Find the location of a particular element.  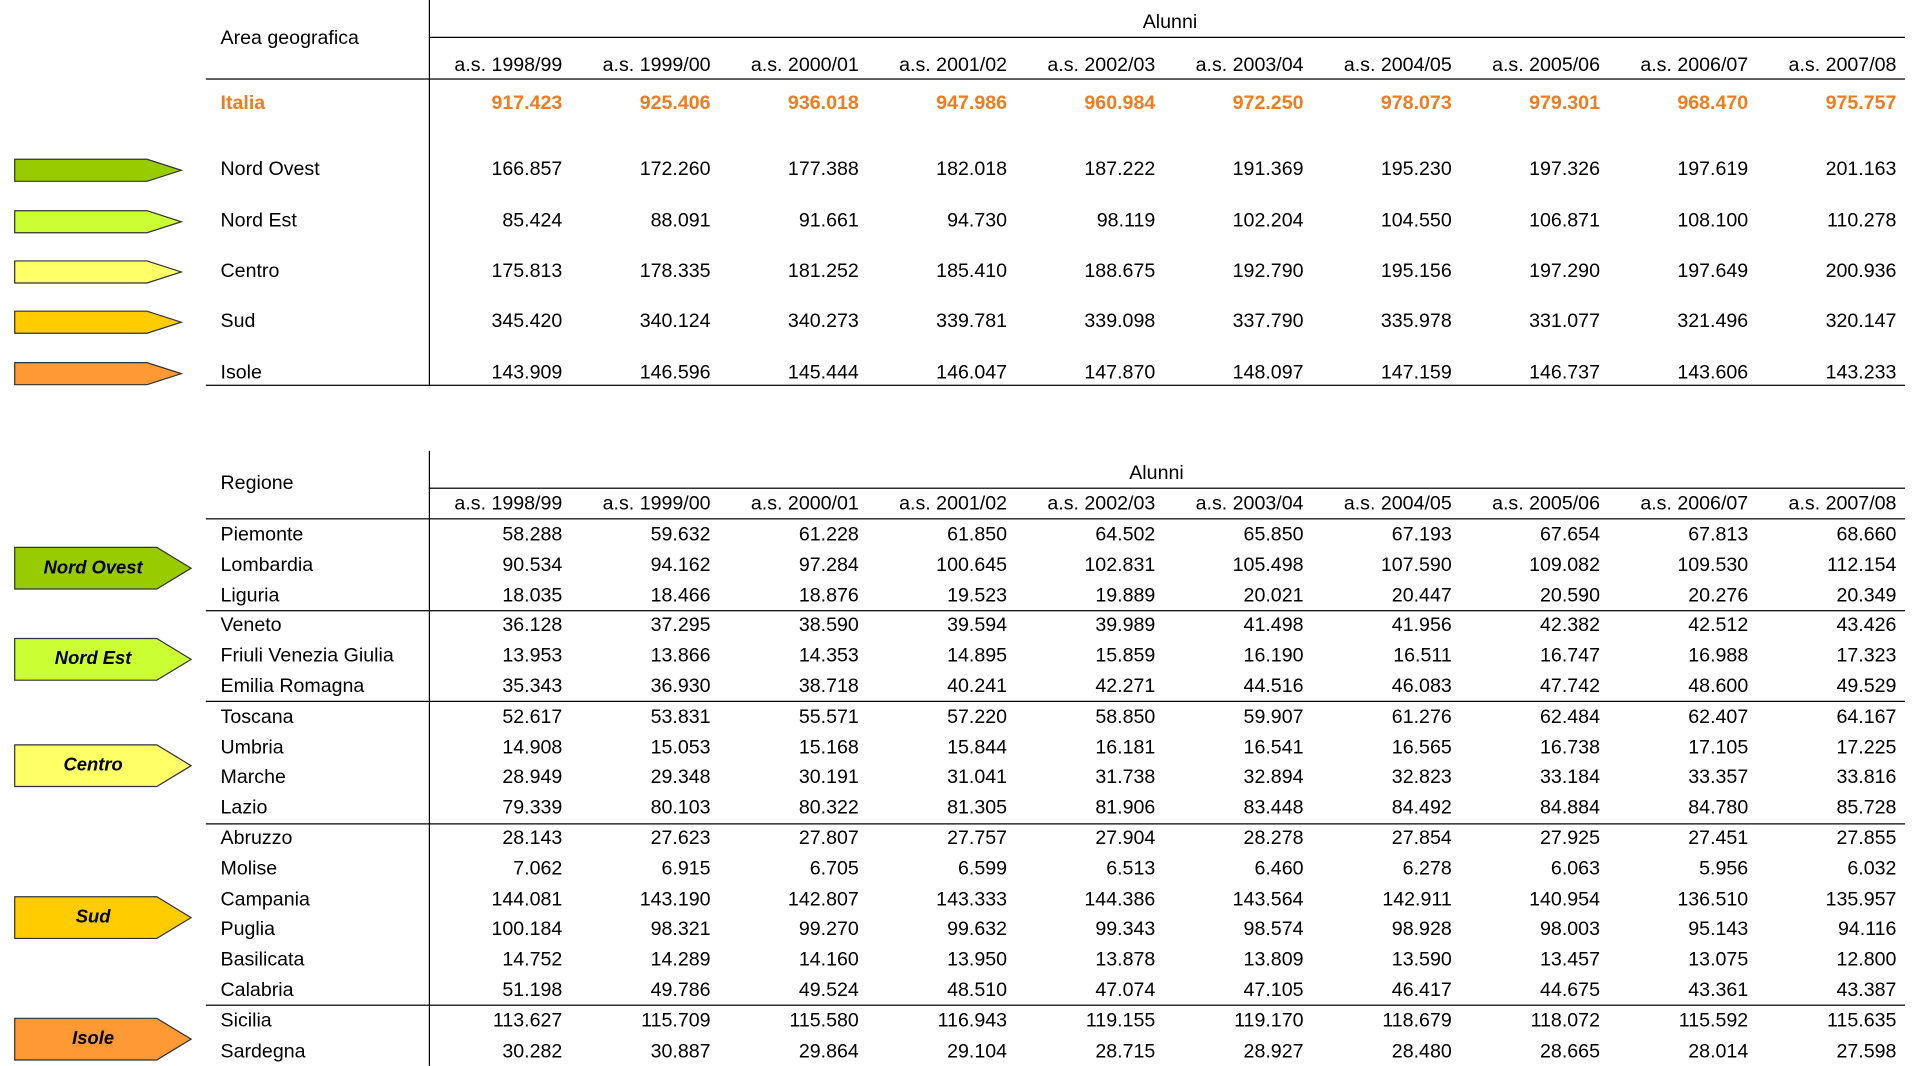

cell: 118.679 is located at coordinates (1417, 1021).